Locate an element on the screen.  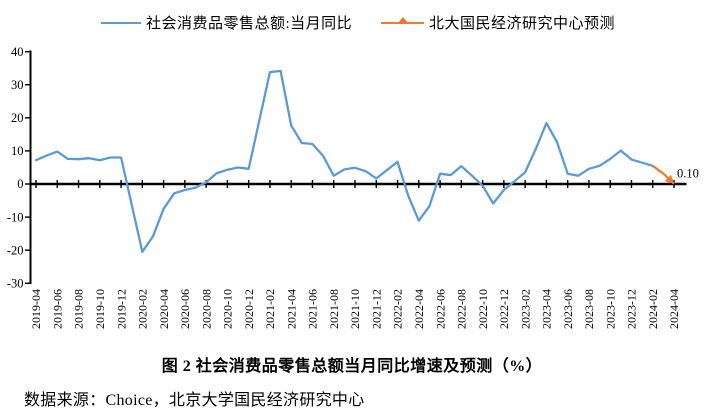
x-tick-label: 2021-06 is located at coordinates (313, 309).